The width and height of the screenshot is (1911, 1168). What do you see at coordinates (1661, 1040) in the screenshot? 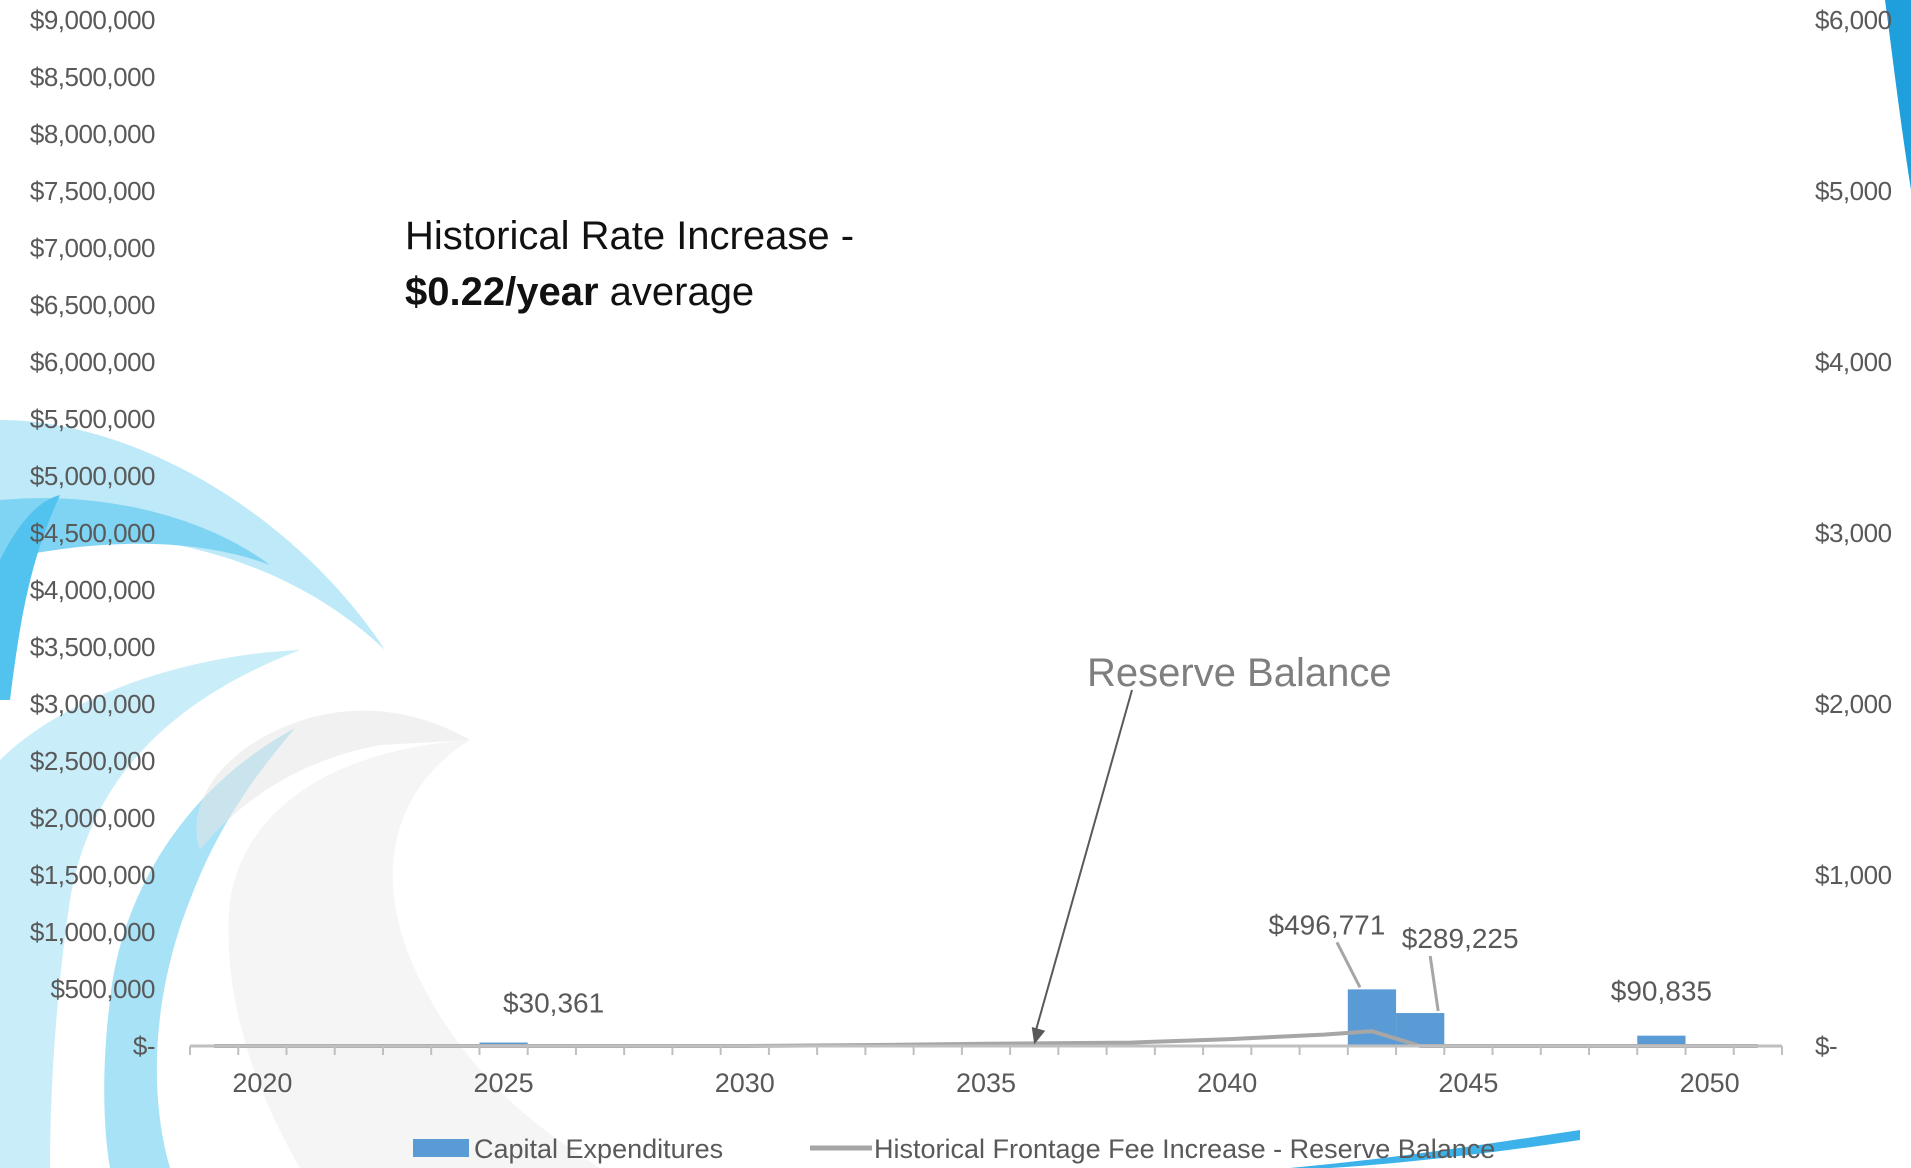
I see `capital-expenditure-bar` at bounding box center [1661, 1040].